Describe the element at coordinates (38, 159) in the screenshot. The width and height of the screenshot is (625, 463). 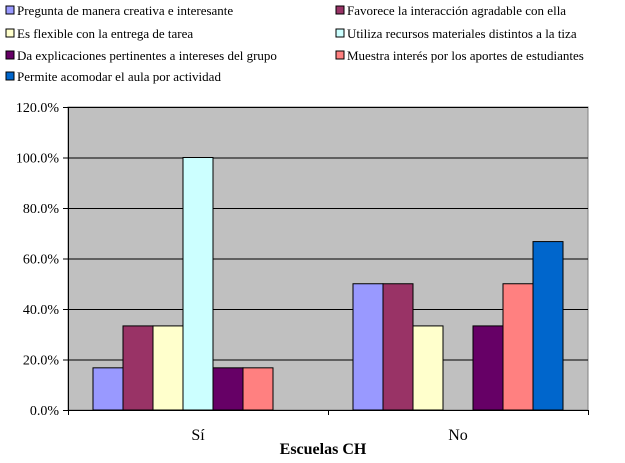
I see `y-tick-label: 100.0%` at that location.